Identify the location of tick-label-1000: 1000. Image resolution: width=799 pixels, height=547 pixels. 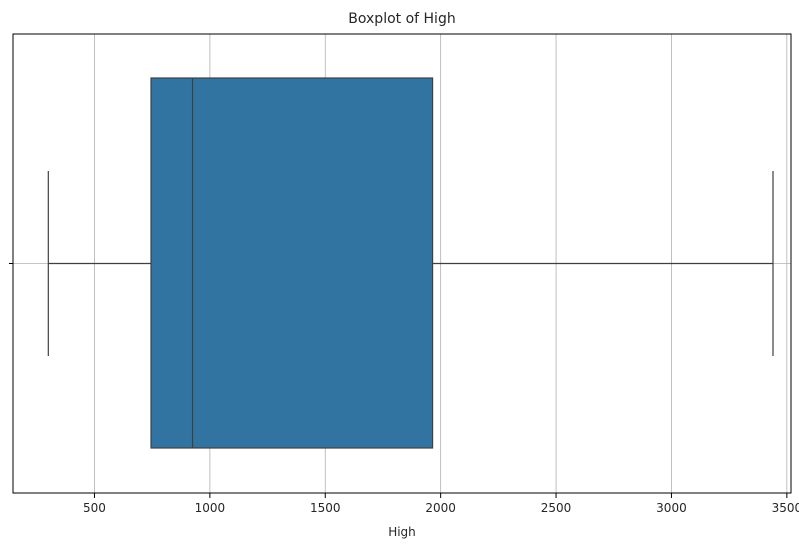
(210, 508).